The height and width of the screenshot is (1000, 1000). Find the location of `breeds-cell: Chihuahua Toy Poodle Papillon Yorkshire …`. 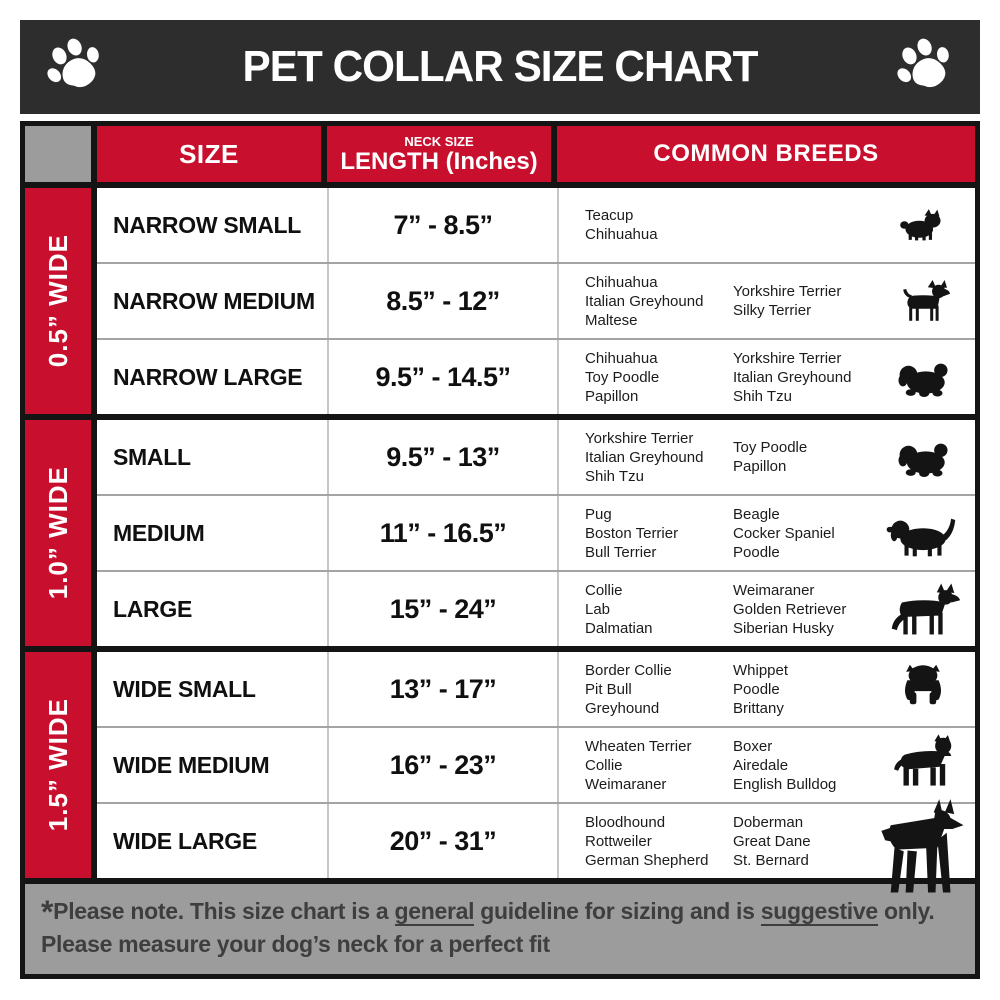

breeds-cell: Chihuahua Toy Poodle Papillon Yorkshire … is located at coordinates (766, 377).